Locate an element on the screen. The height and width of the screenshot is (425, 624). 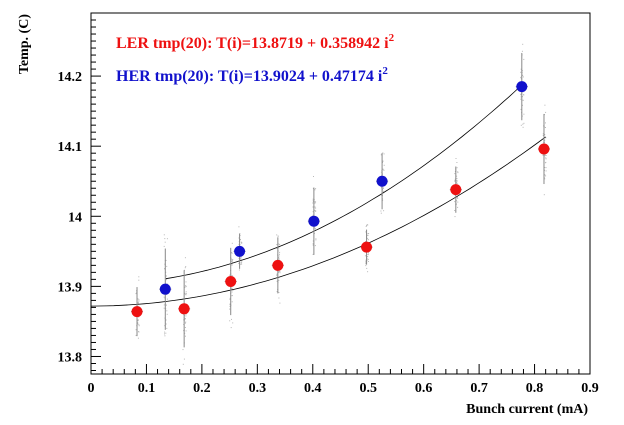
x-tick-label: 0.8 is located at coordinates (535, 388).